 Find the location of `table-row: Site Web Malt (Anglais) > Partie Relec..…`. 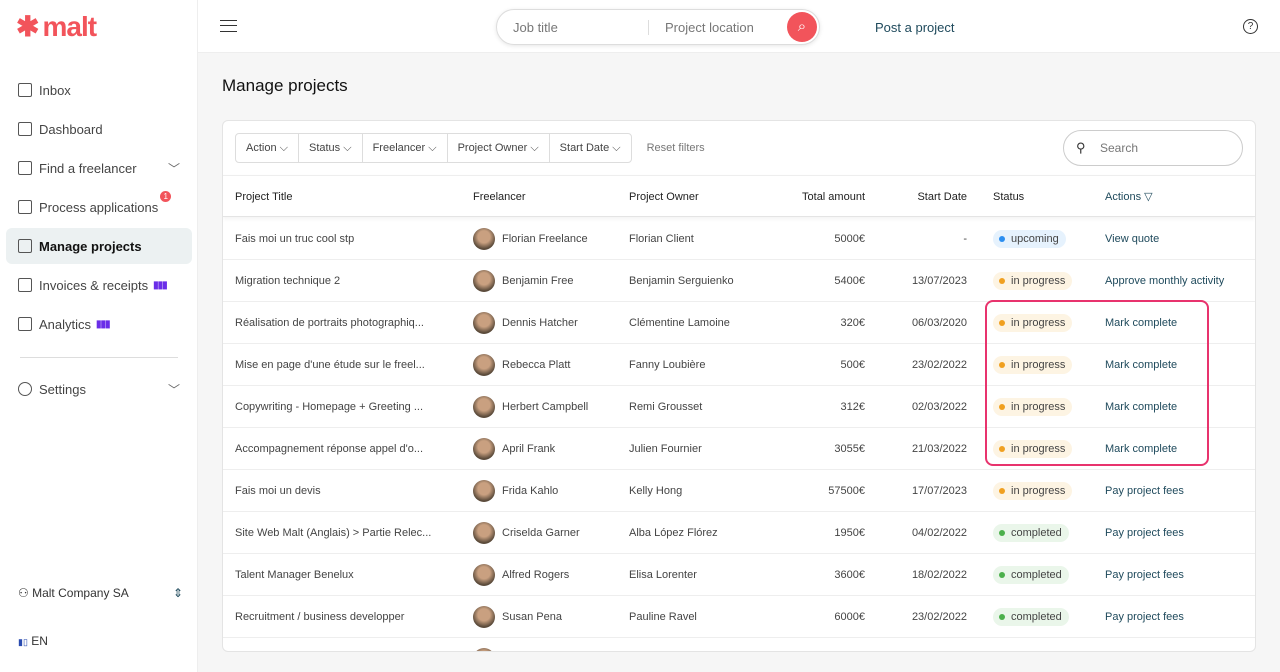

table-row: Site Web Malt (Anglais) > Partie Relec..… is located at coordinates (739, 533).